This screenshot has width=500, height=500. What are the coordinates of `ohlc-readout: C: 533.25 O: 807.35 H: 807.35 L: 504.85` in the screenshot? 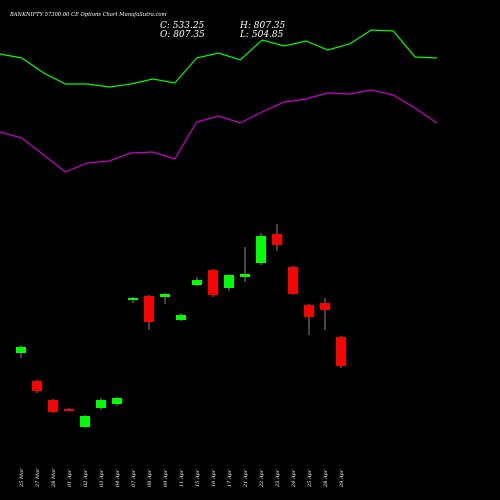 It's located at (223, 30).